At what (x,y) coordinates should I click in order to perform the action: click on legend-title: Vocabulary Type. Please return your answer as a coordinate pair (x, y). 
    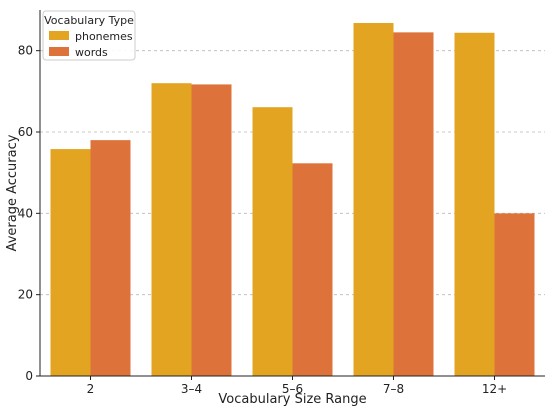
    Looking at the image, I should click on (89, 20).